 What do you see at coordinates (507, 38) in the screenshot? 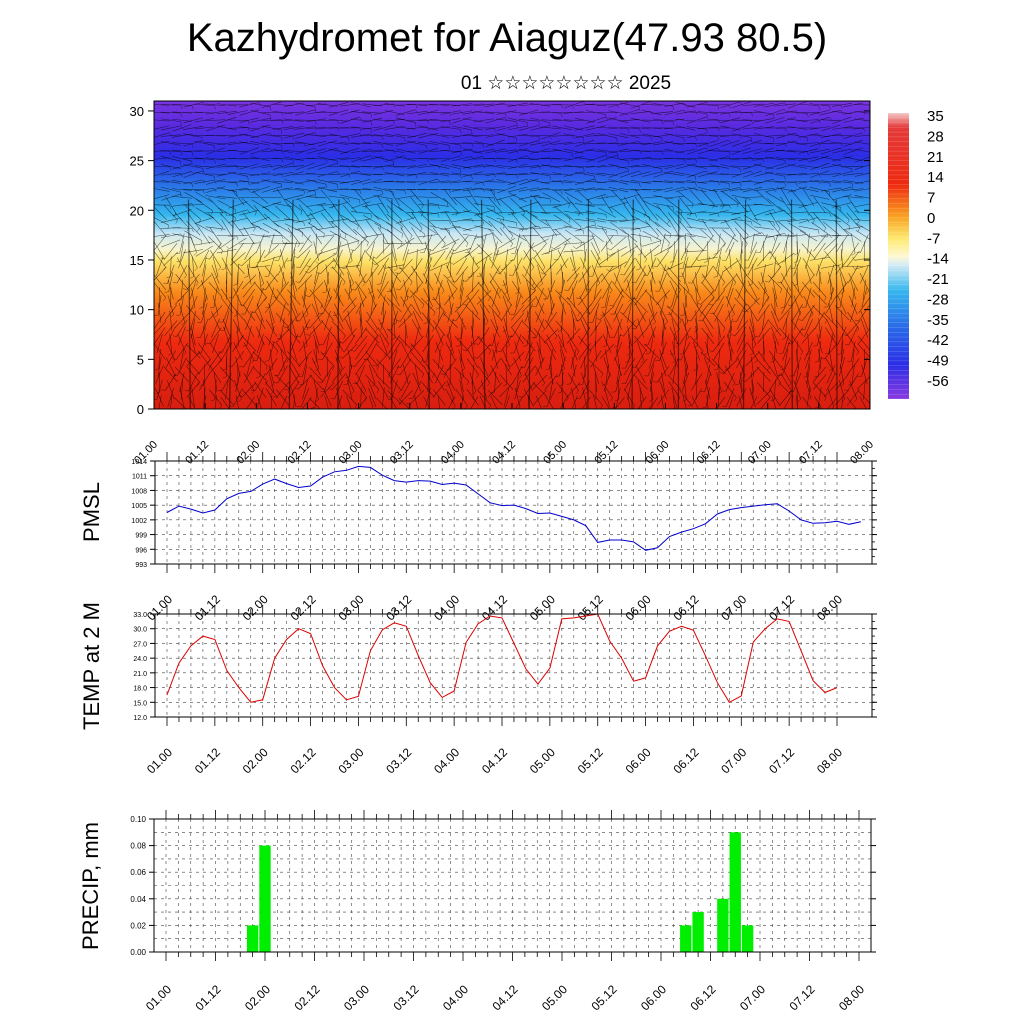
I see `chart-title: Kazhydromet for Aiaguz(47.93 80.5)` at bounding box center [507, 38].